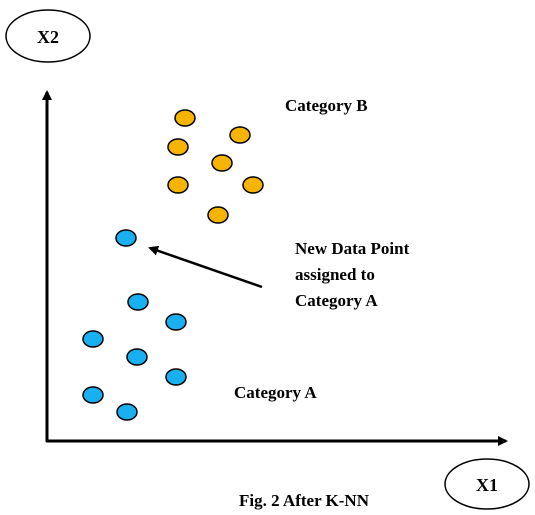  I want to click on x-axis-label-bubble, so click(487, 484).